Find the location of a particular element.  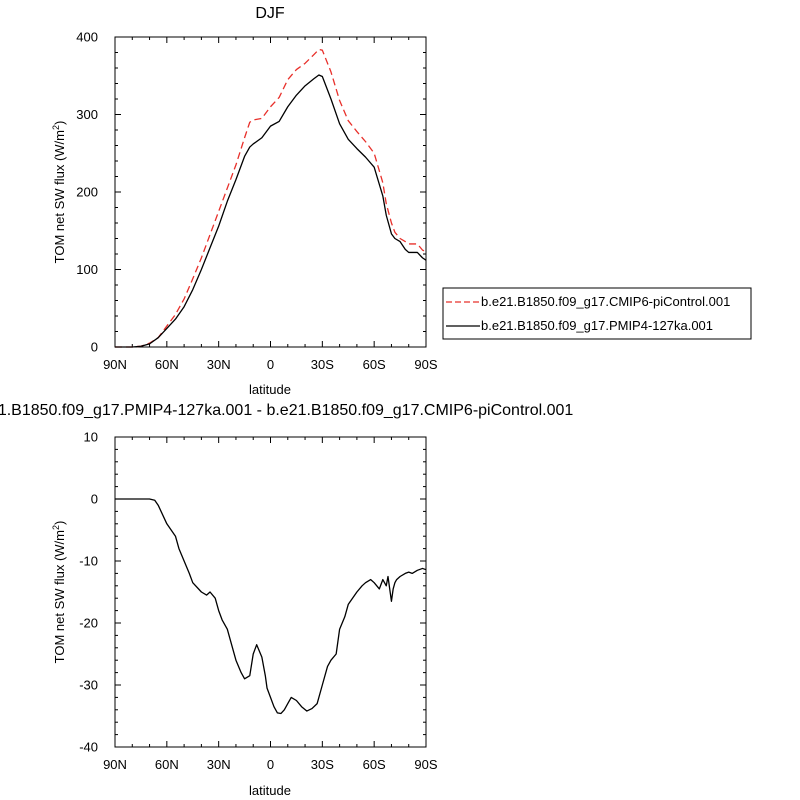

bottom-series-lines is located at coordinates (271, 606).